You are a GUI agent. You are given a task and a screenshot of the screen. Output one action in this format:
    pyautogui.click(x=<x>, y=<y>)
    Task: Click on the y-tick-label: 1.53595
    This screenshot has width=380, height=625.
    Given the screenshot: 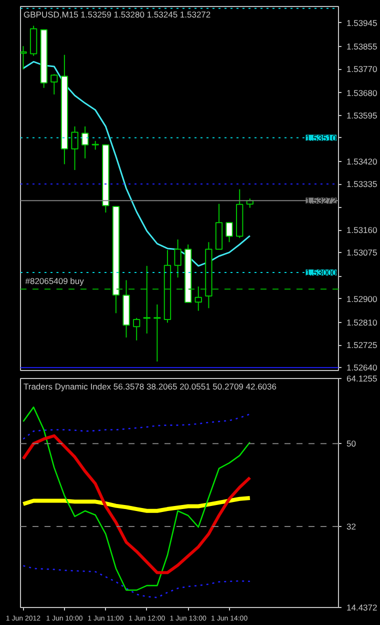 What is the action you would take?
    pyautogui.click(x=362, y=115)
    